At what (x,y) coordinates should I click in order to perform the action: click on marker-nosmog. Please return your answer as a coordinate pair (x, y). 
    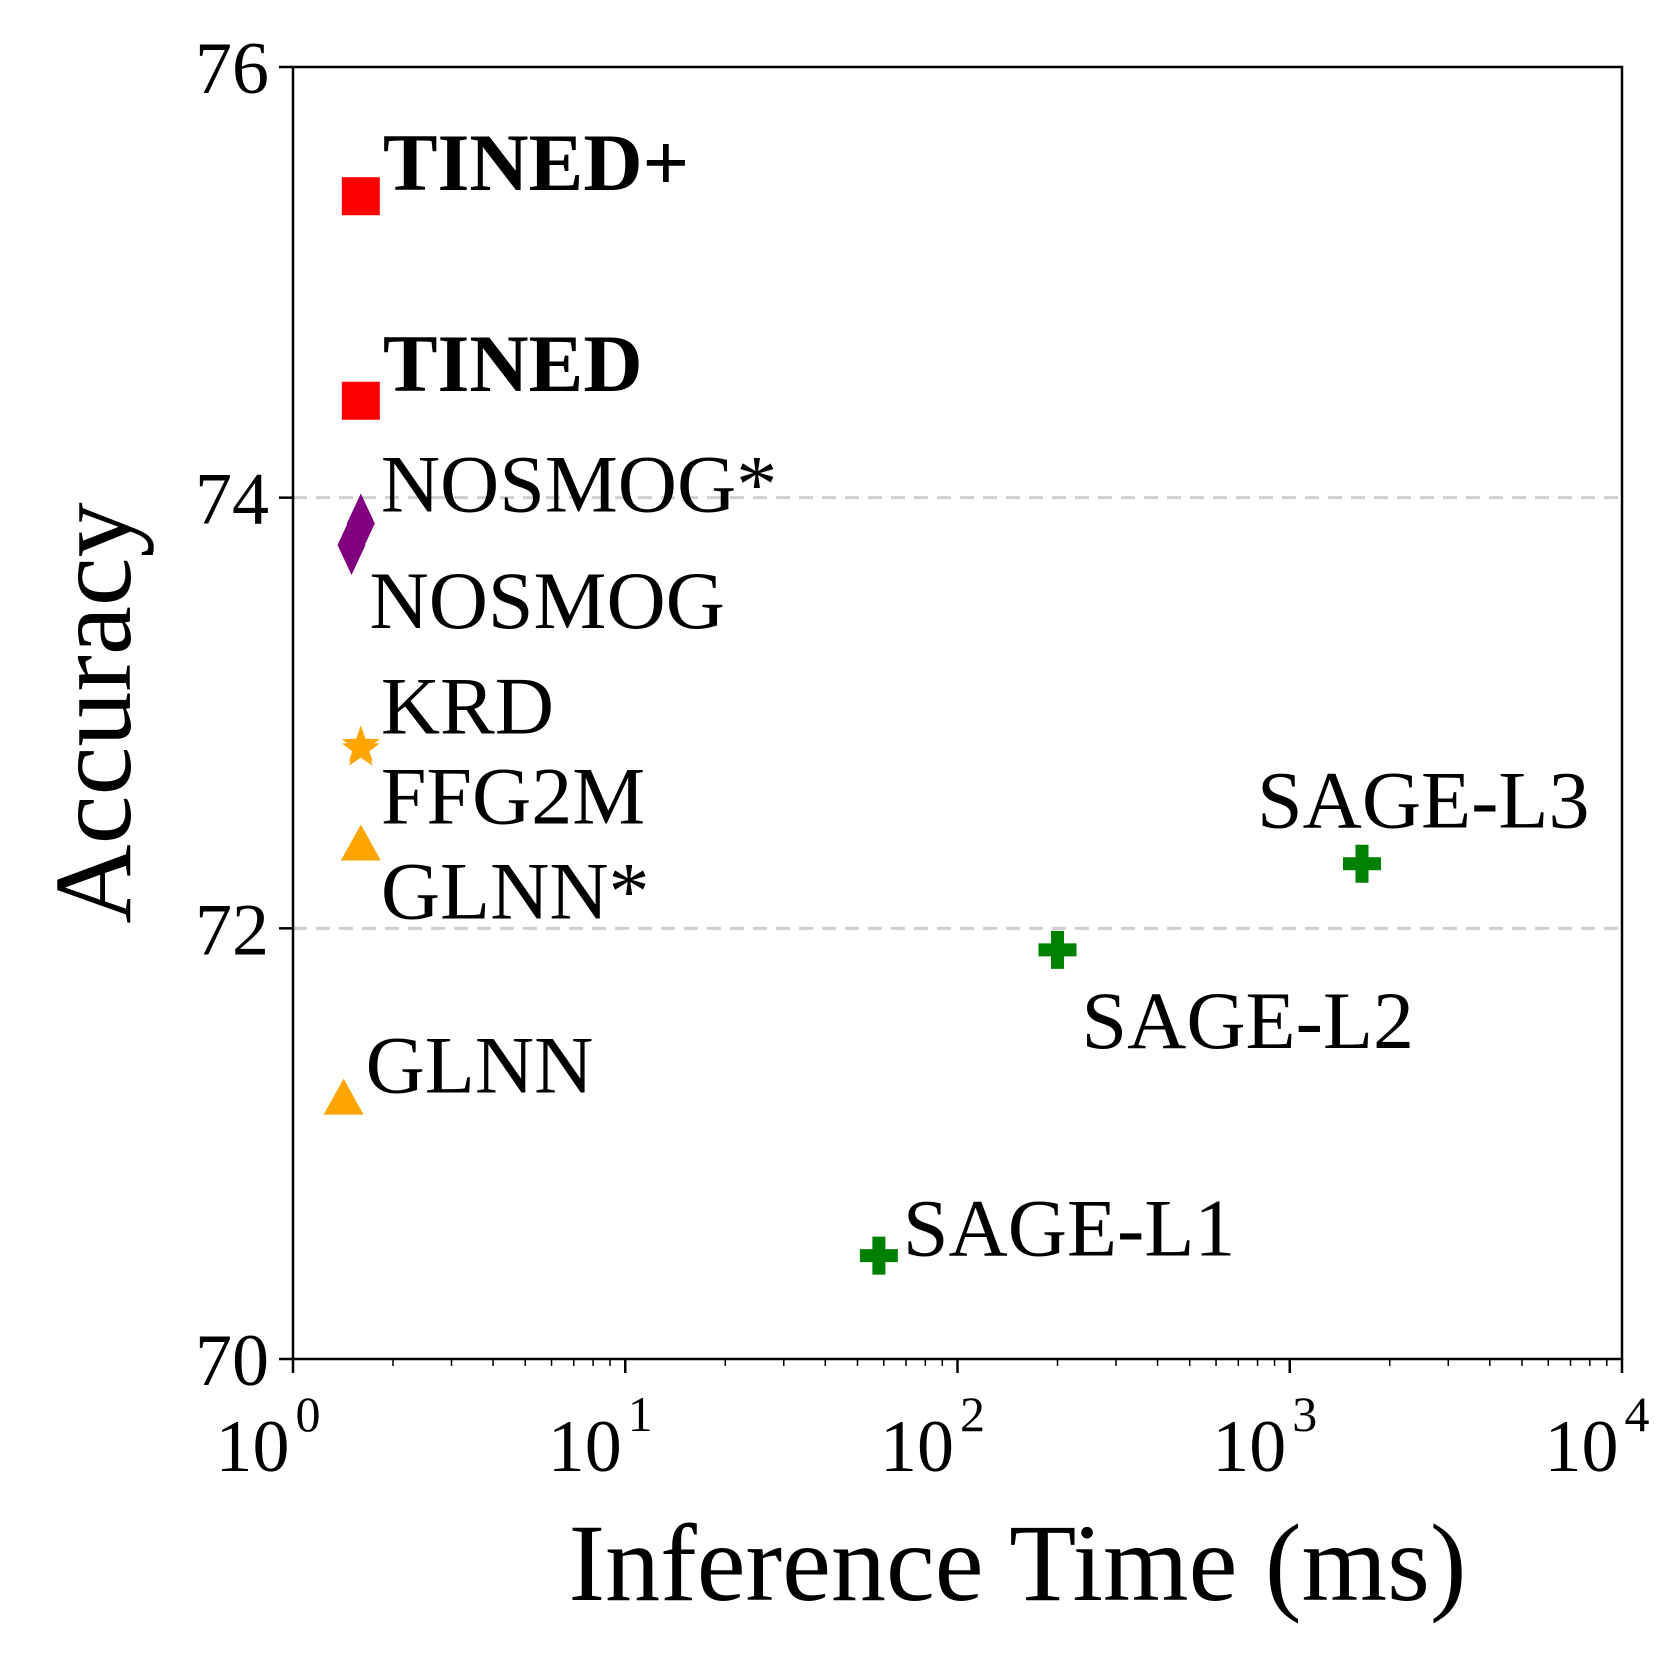
    Looking at the image, I should click on (351, 545).